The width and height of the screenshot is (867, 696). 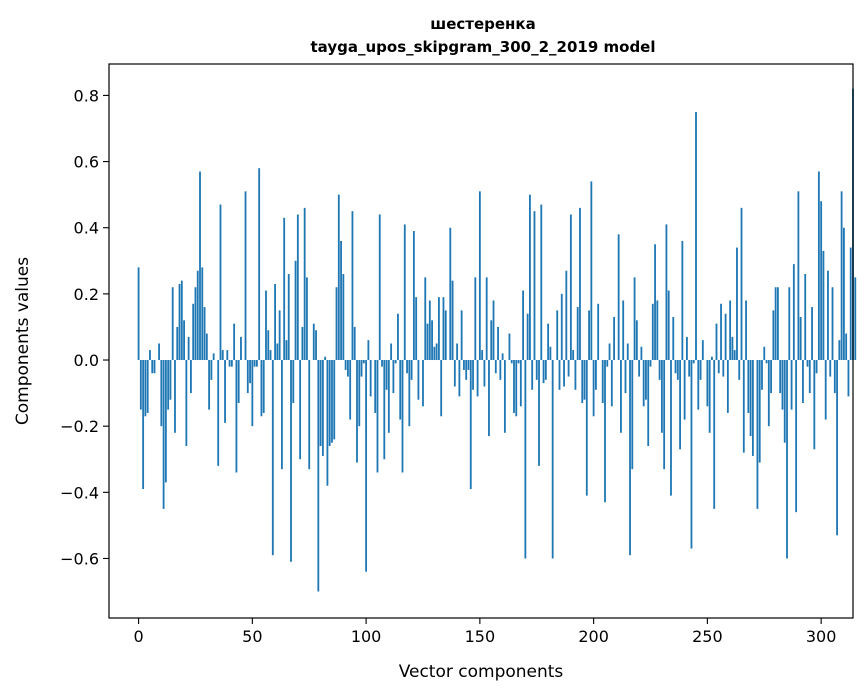 I want to click on x-tick-label-100: 100, so click(x=366, y=636).